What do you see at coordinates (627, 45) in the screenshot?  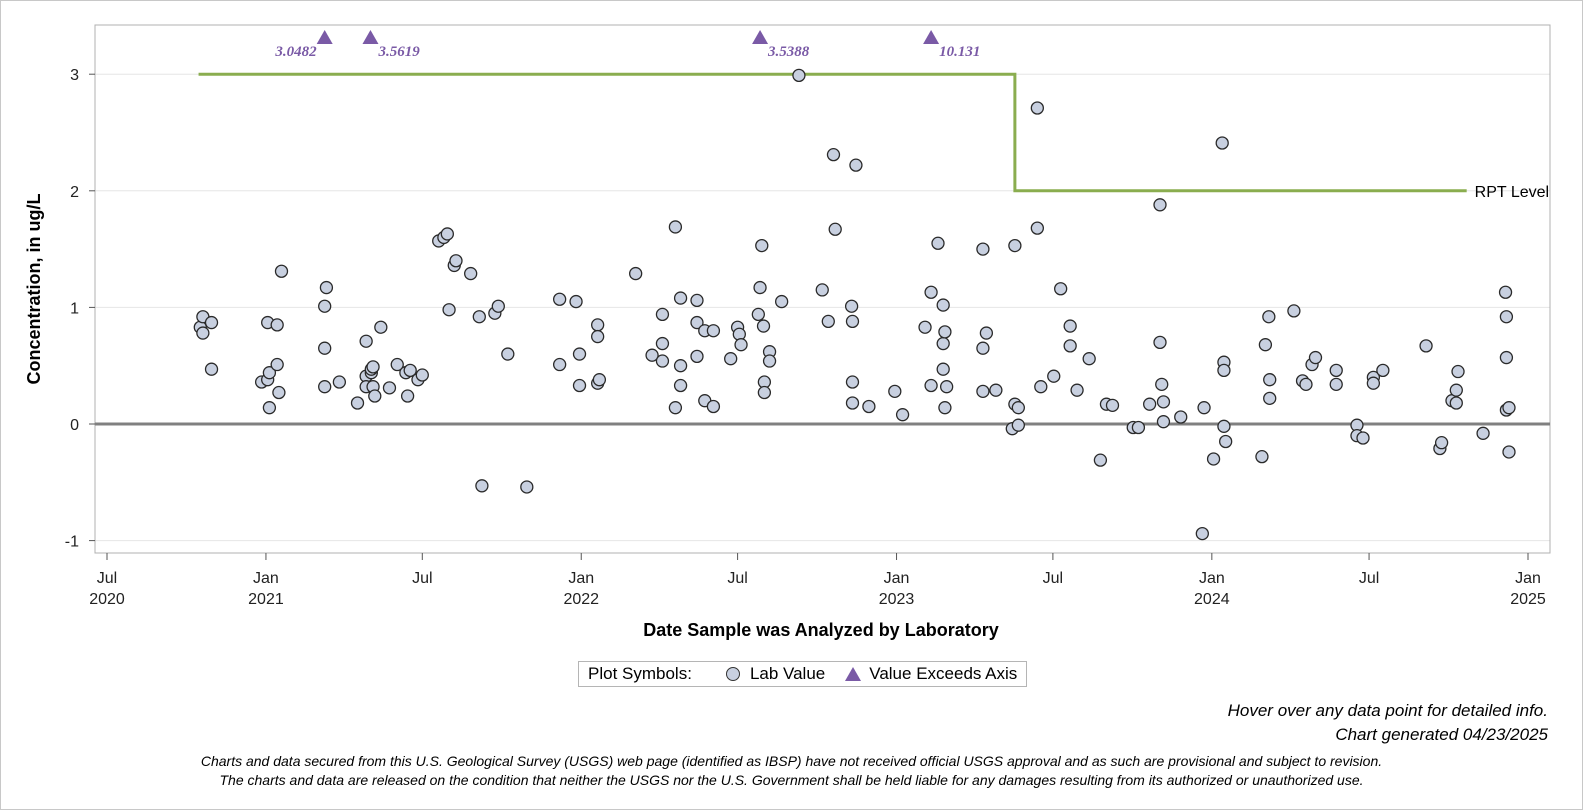 I see `exceeds-axis-markers: 3.0482 3.5619 3.5388 10.131` at bounding box center [627, 45].